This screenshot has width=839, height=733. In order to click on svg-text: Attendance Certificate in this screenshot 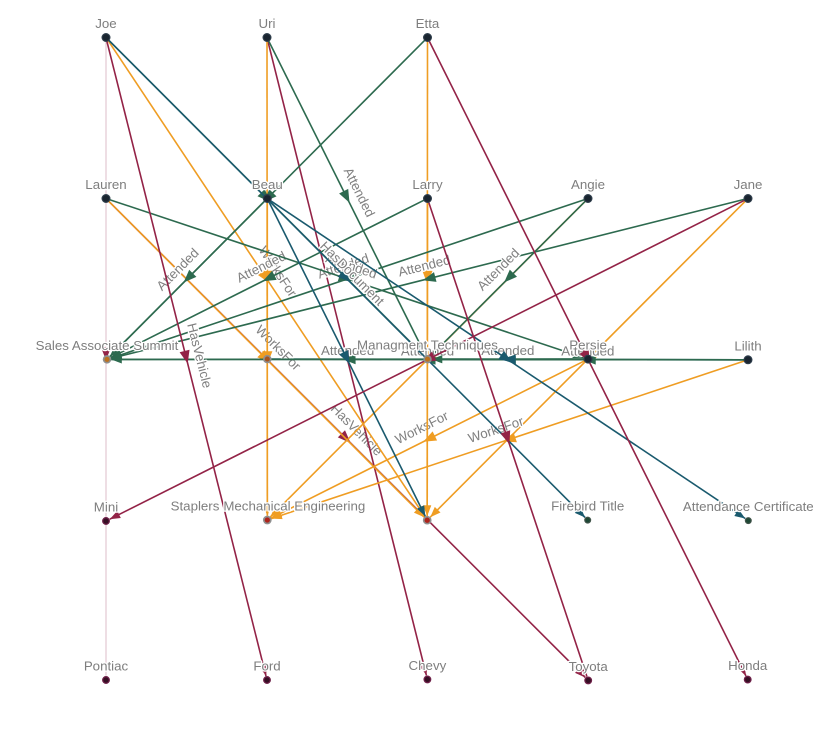, I will do `click(748, 506)`.